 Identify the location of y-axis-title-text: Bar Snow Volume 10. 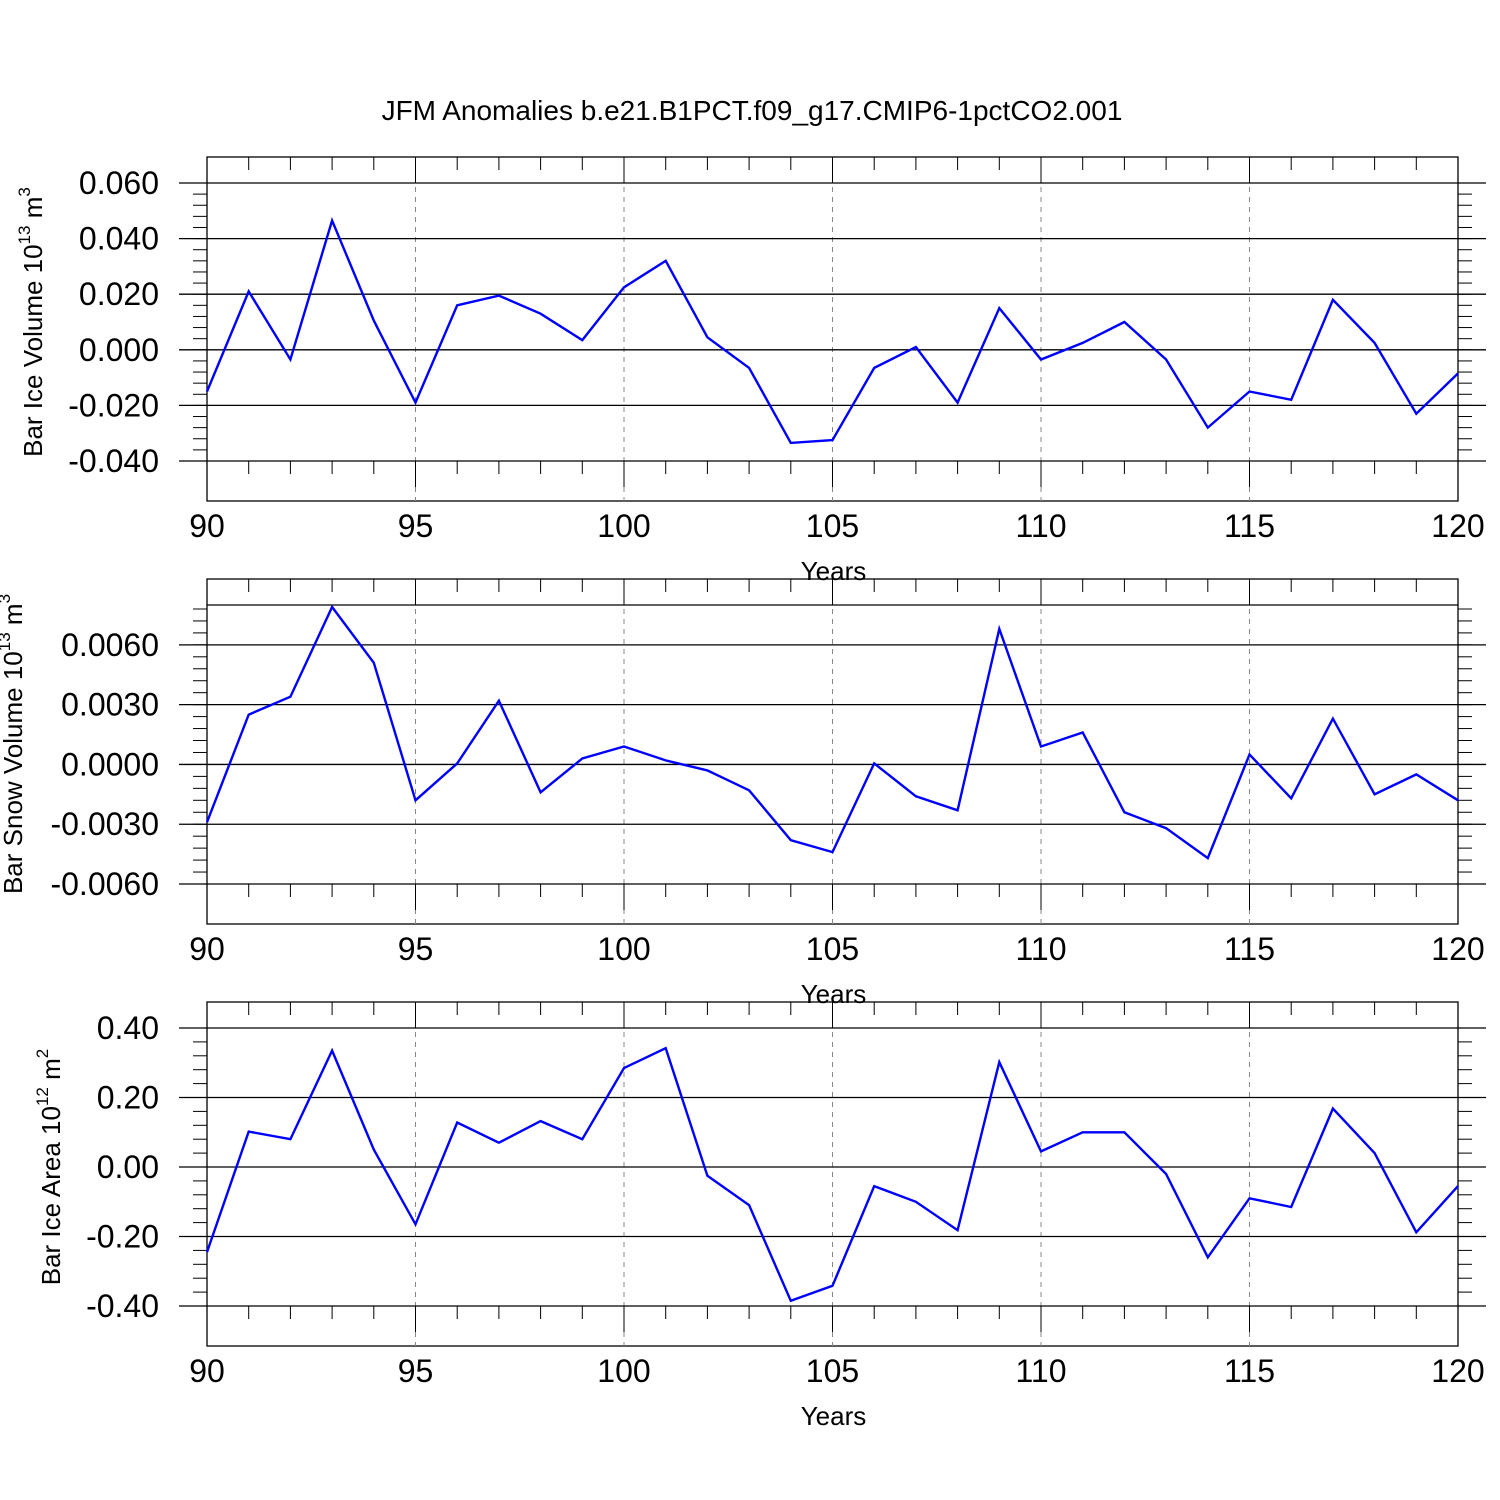
(14, 772).